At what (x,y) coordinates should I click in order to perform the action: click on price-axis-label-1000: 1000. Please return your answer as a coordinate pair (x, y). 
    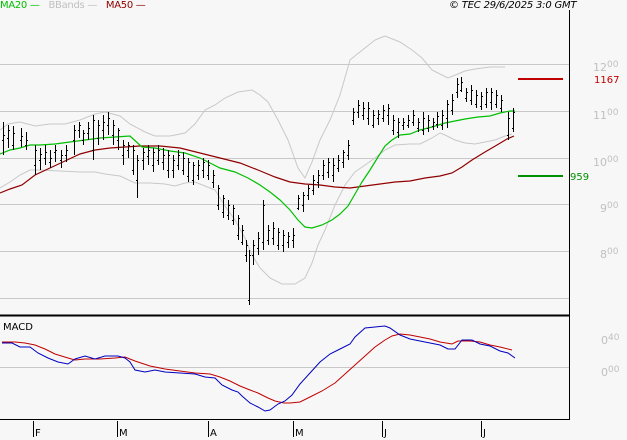
    Looking at the image, I should click on (606, 162).